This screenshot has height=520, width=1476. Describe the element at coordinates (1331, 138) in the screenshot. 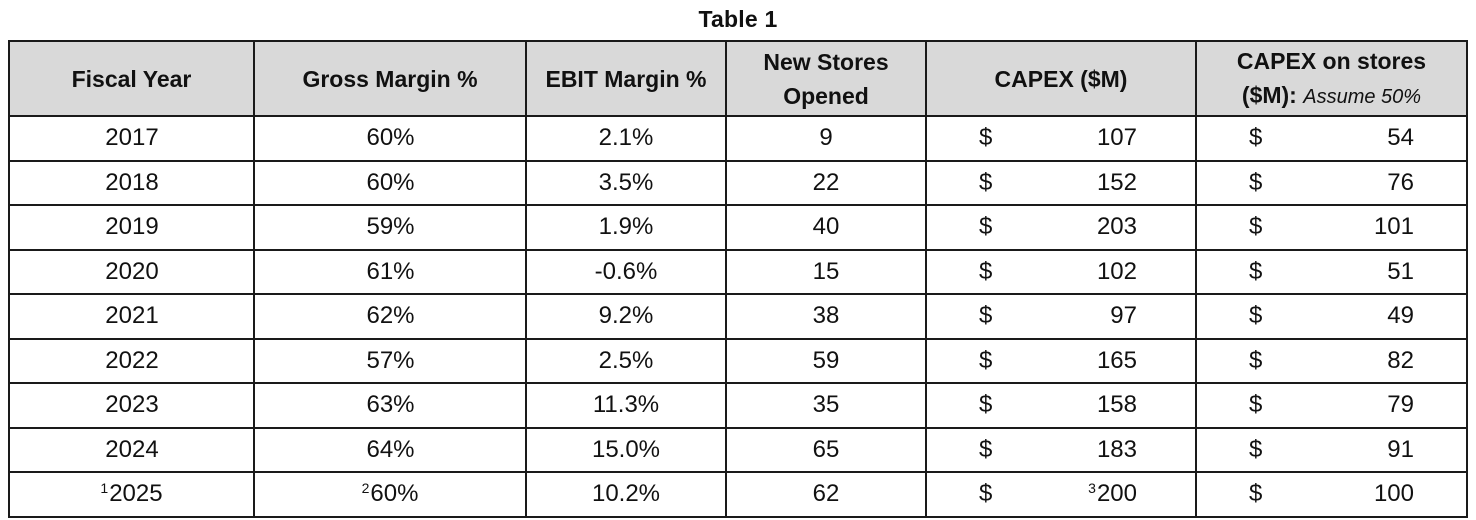

I see `cell-capex-stores: $ 54` at that location.